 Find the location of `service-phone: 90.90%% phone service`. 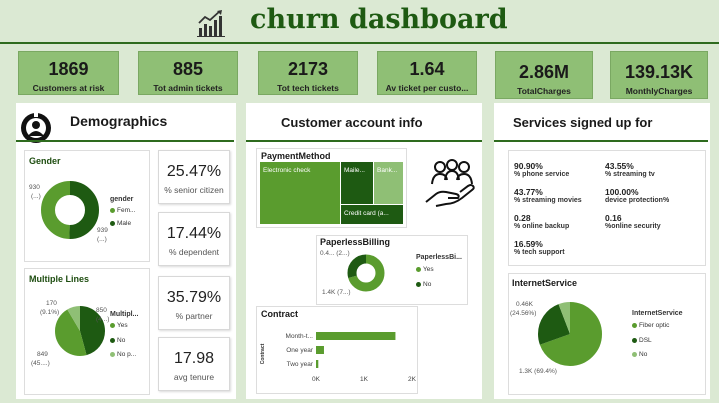

service-phone: 90.90%% phone service is located at coordinates (542, 169).